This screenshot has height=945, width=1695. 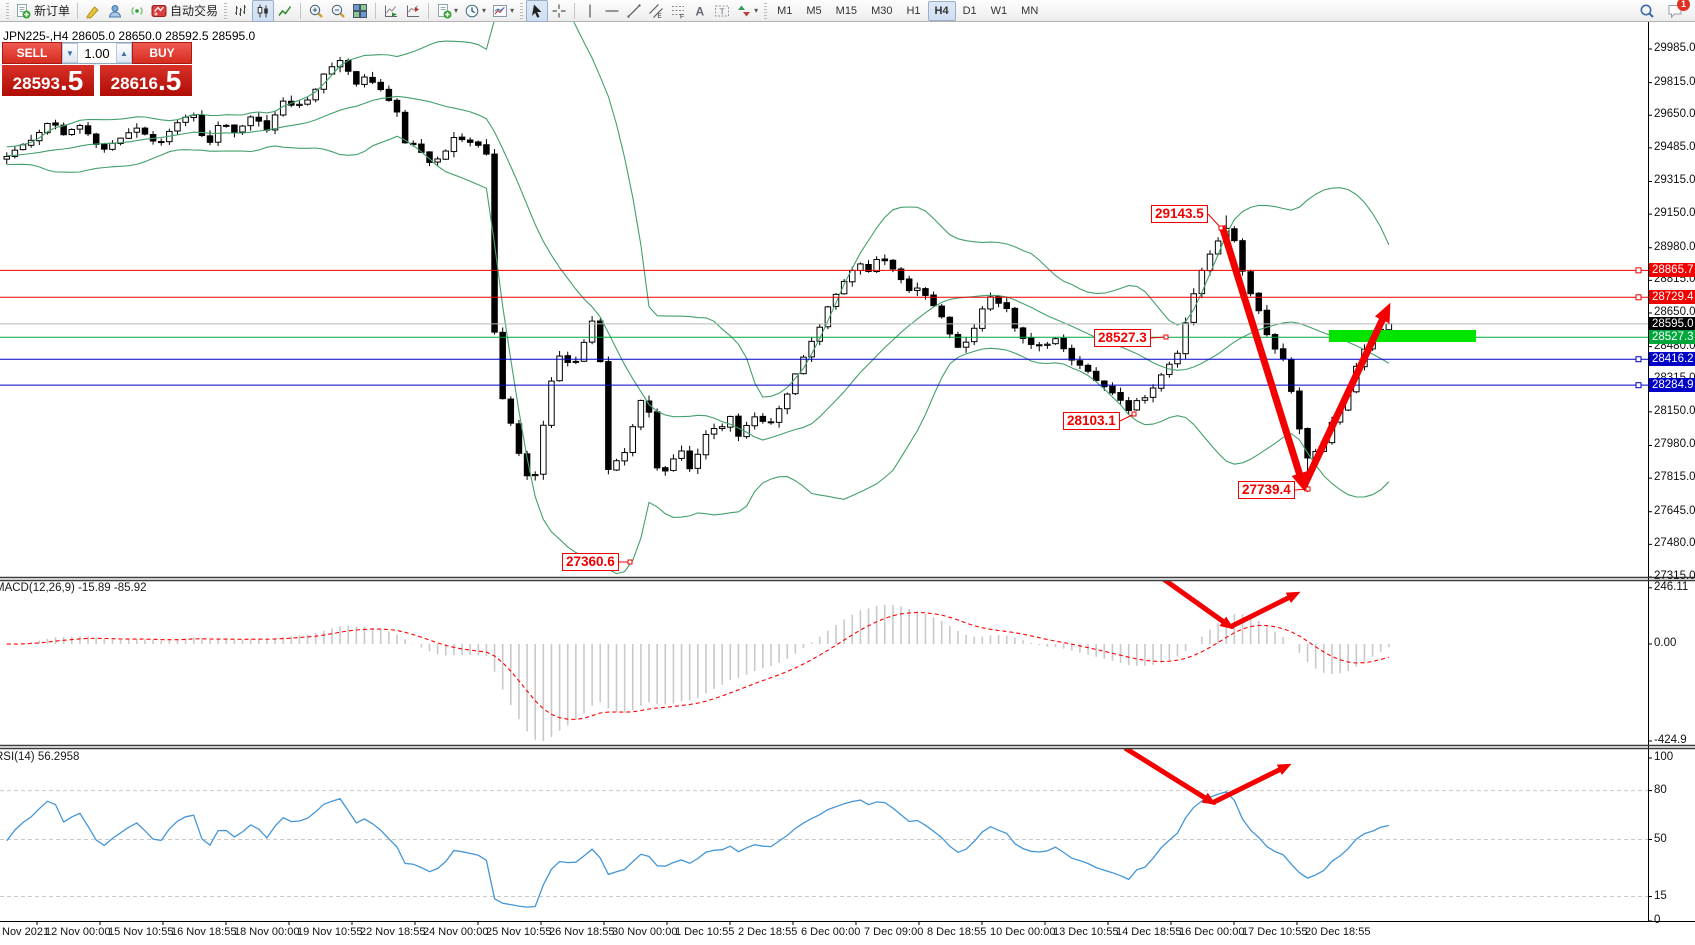 I want to click on rsi-axis-tick: 15, so click(x=1660, y=895).